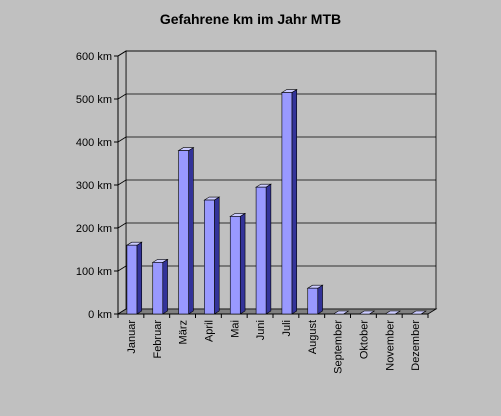  Describe the element at coordinates (313, 337) in the screenshot. I see `x-tick-label: August` at that location.